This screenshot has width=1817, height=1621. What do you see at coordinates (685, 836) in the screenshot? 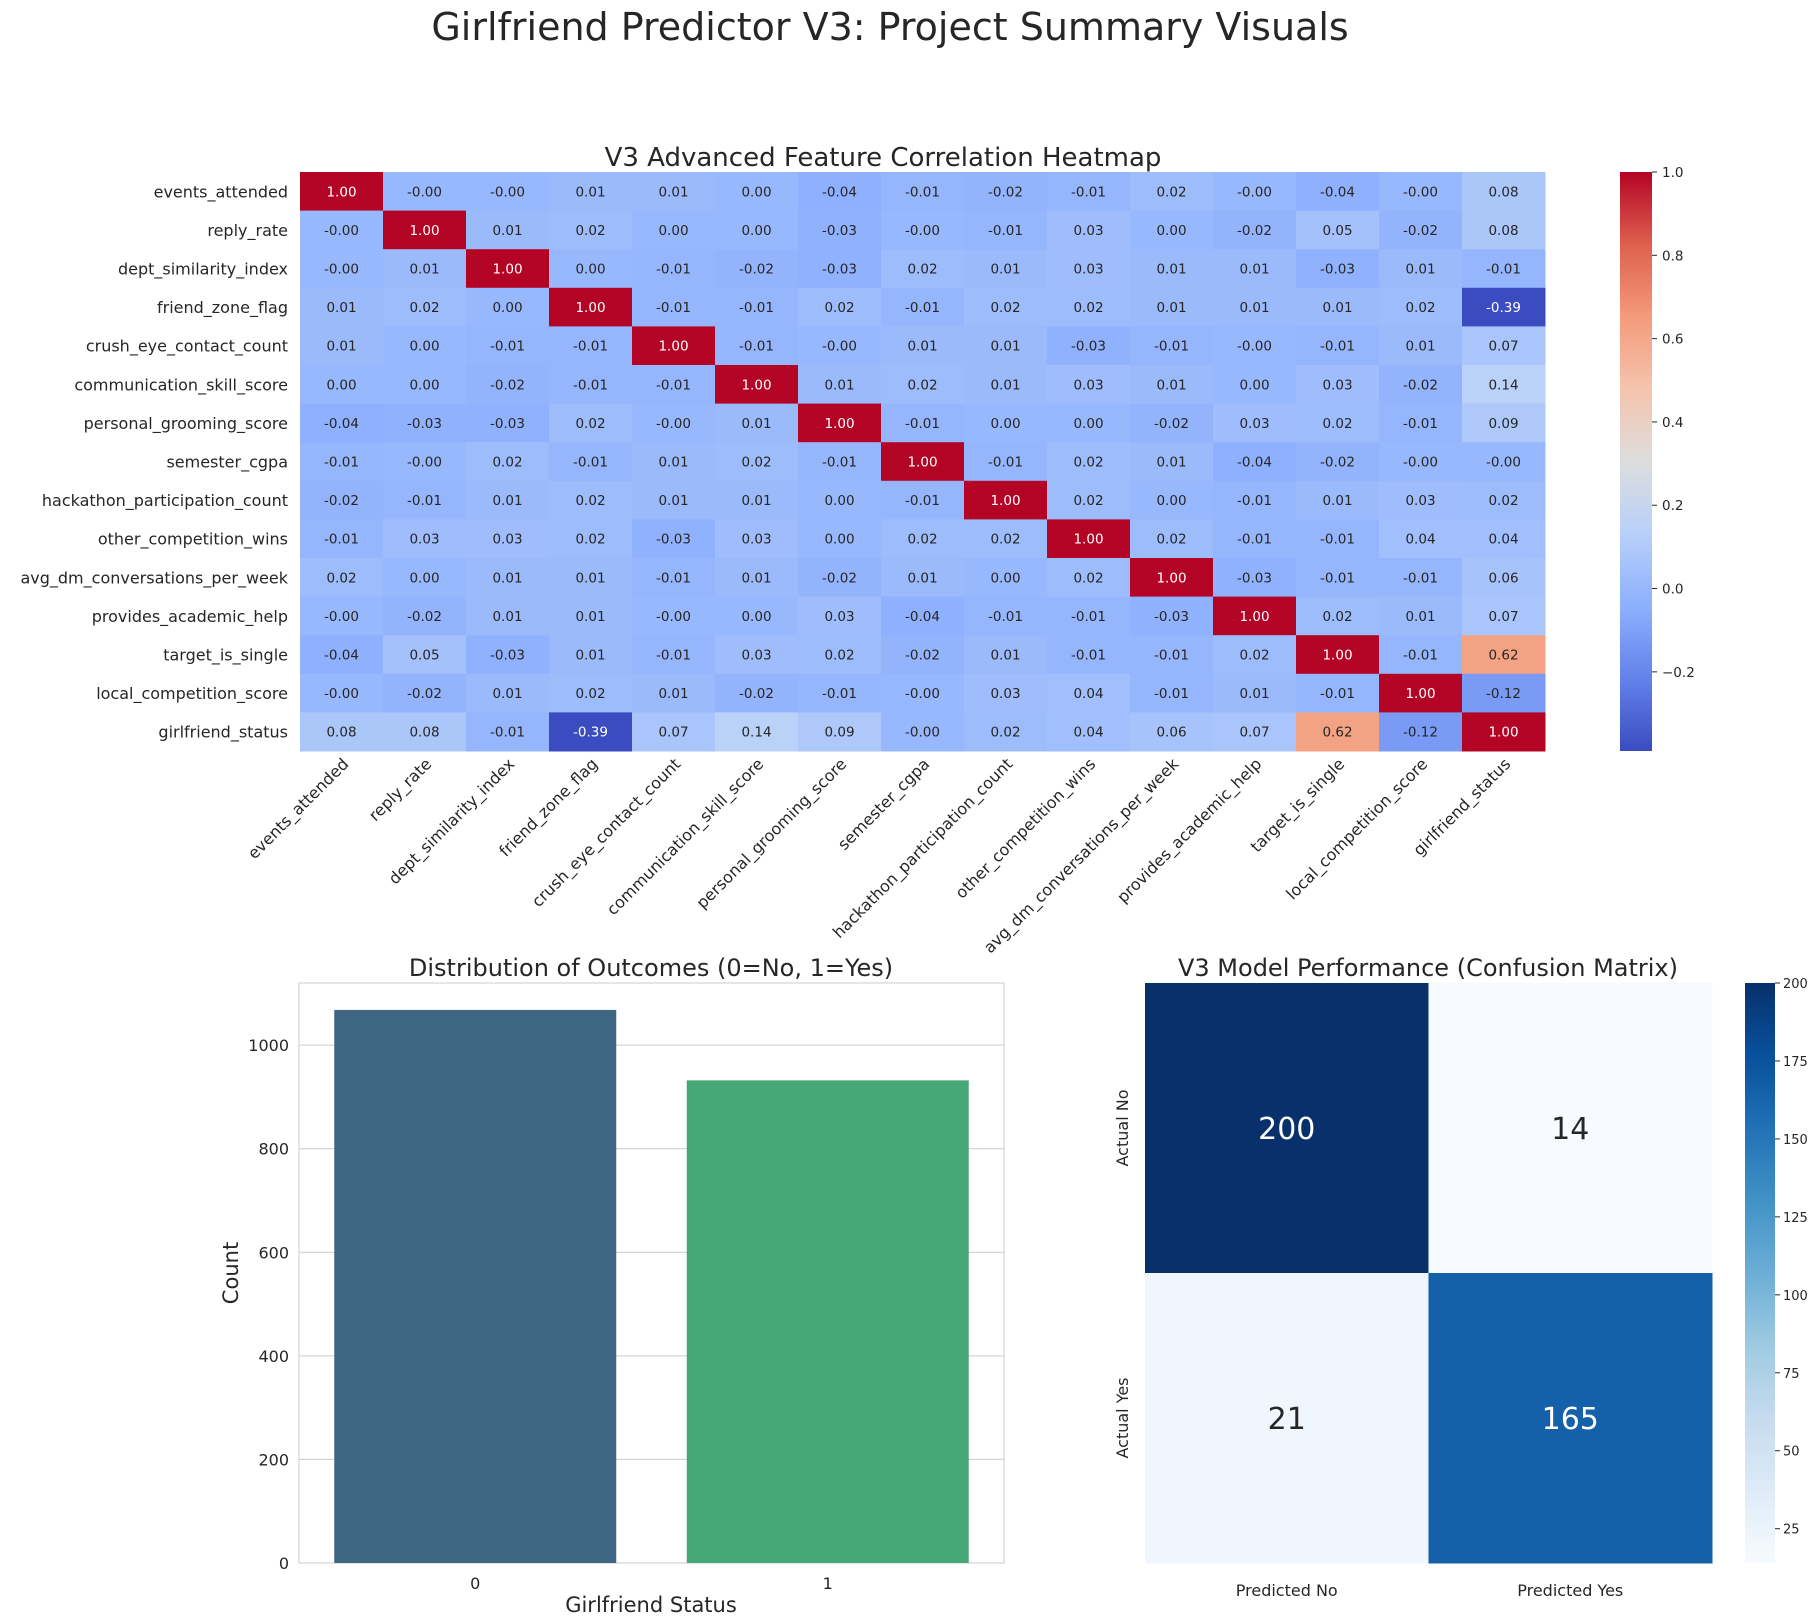
I see `heatmap-column-label: communication_skill_score` at bounding box center [685, 836].